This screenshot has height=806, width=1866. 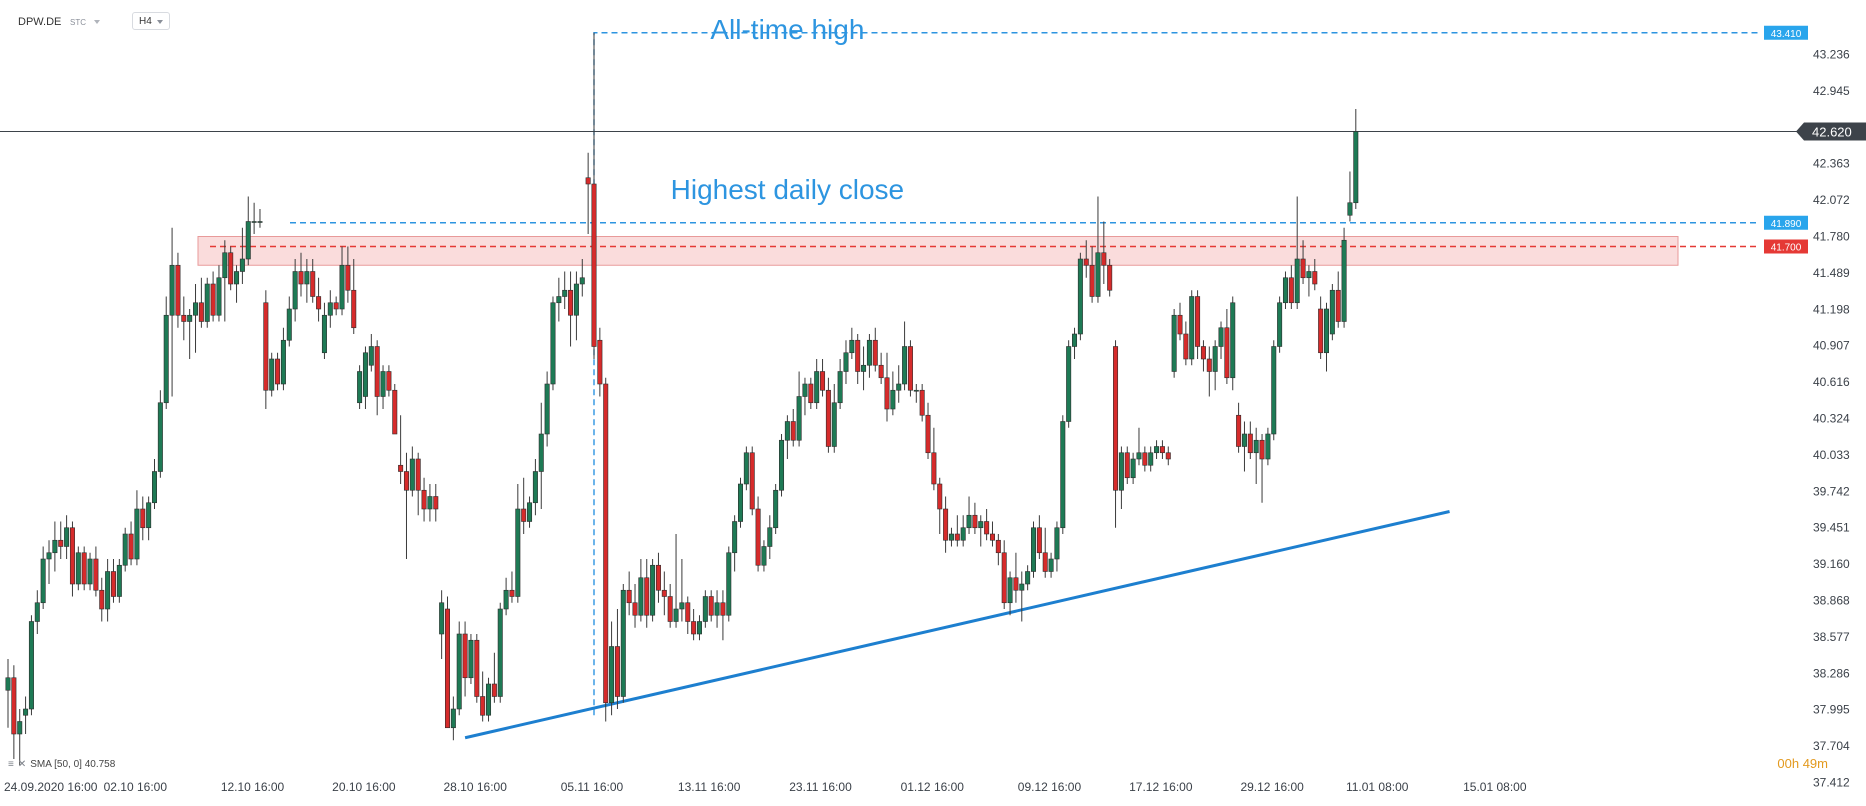 What do you see at coordinates (1050, 787) in the screenshot?
I see `x-tick-label: 09.12 16:00` at bounding box center [1050, 787].